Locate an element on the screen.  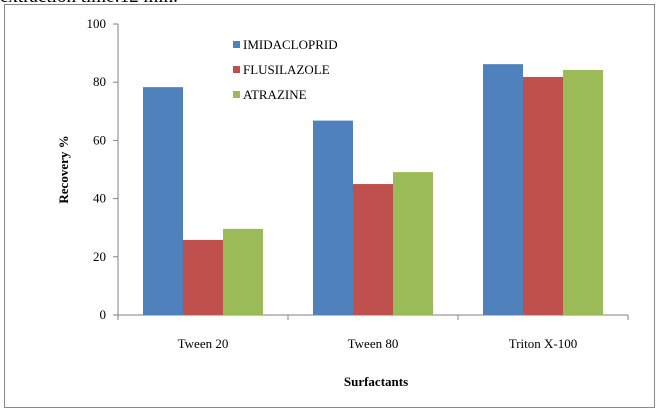
legend-label: FLUSILAZOLE is located at coordinates (286, 69).